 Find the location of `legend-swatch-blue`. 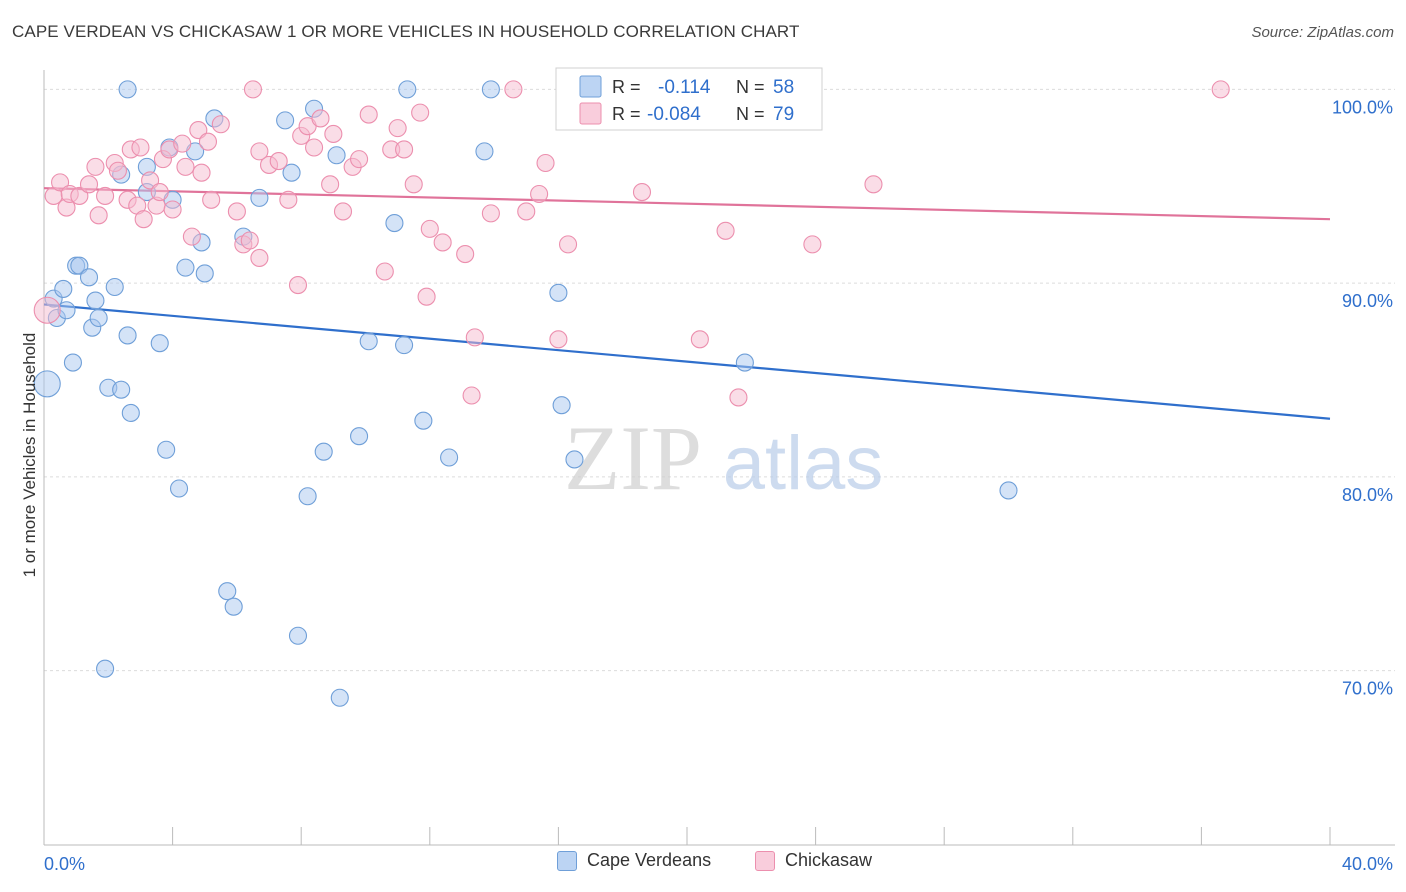

legend-swatch-blue is located at coordinates (590, 86).